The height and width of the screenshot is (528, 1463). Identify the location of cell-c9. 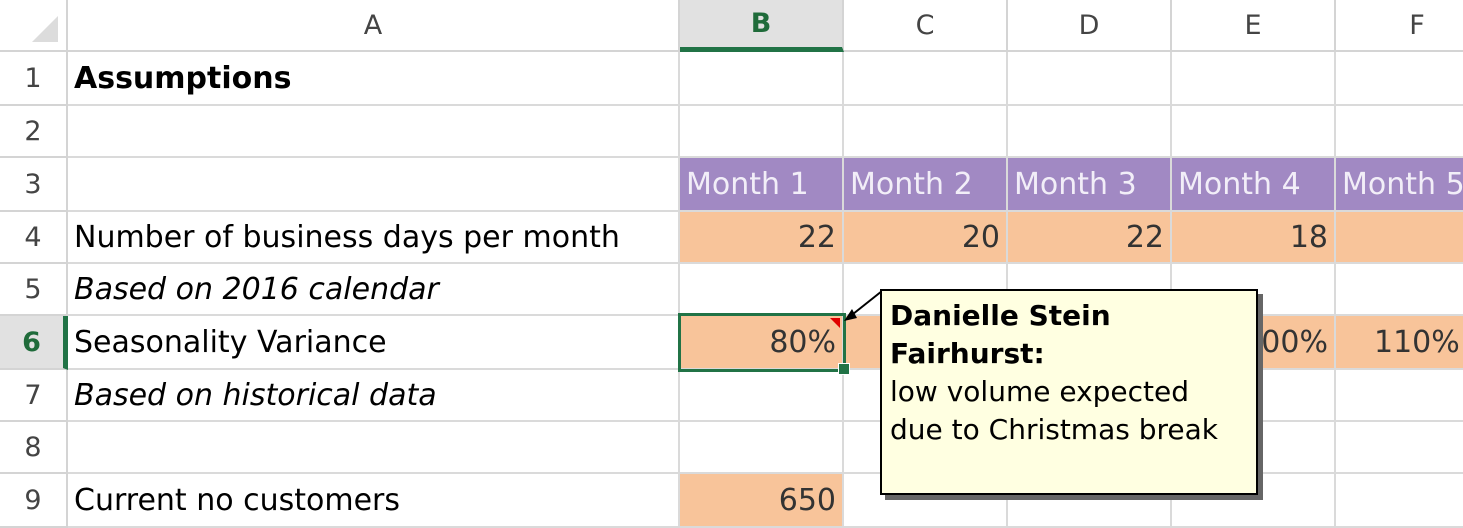
(926, 501).